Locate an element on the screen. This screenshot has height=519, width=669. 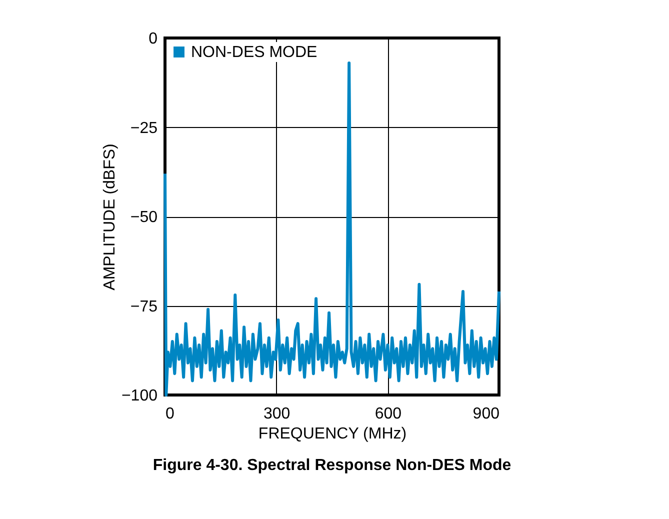
x-axis-title: FREQUENCY (MHz) is located at coordinates (332, 434).